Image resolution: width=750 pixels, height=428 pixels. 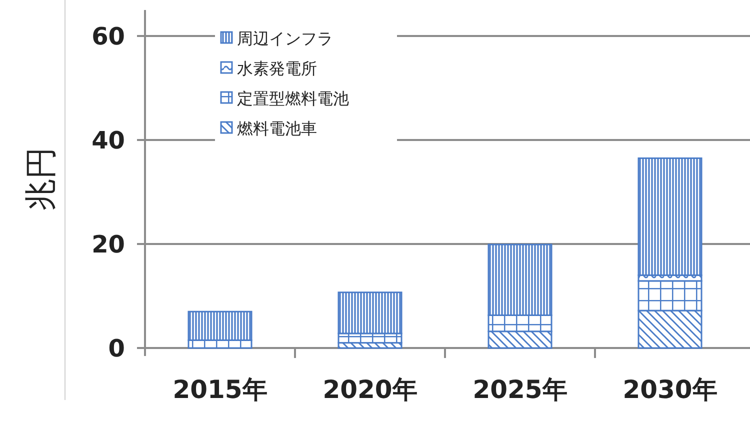 What do you see at coordinates (277, 128) in the screenshot?
I see `legend-label: 燃料電池車` at bounding box center [277, 128].